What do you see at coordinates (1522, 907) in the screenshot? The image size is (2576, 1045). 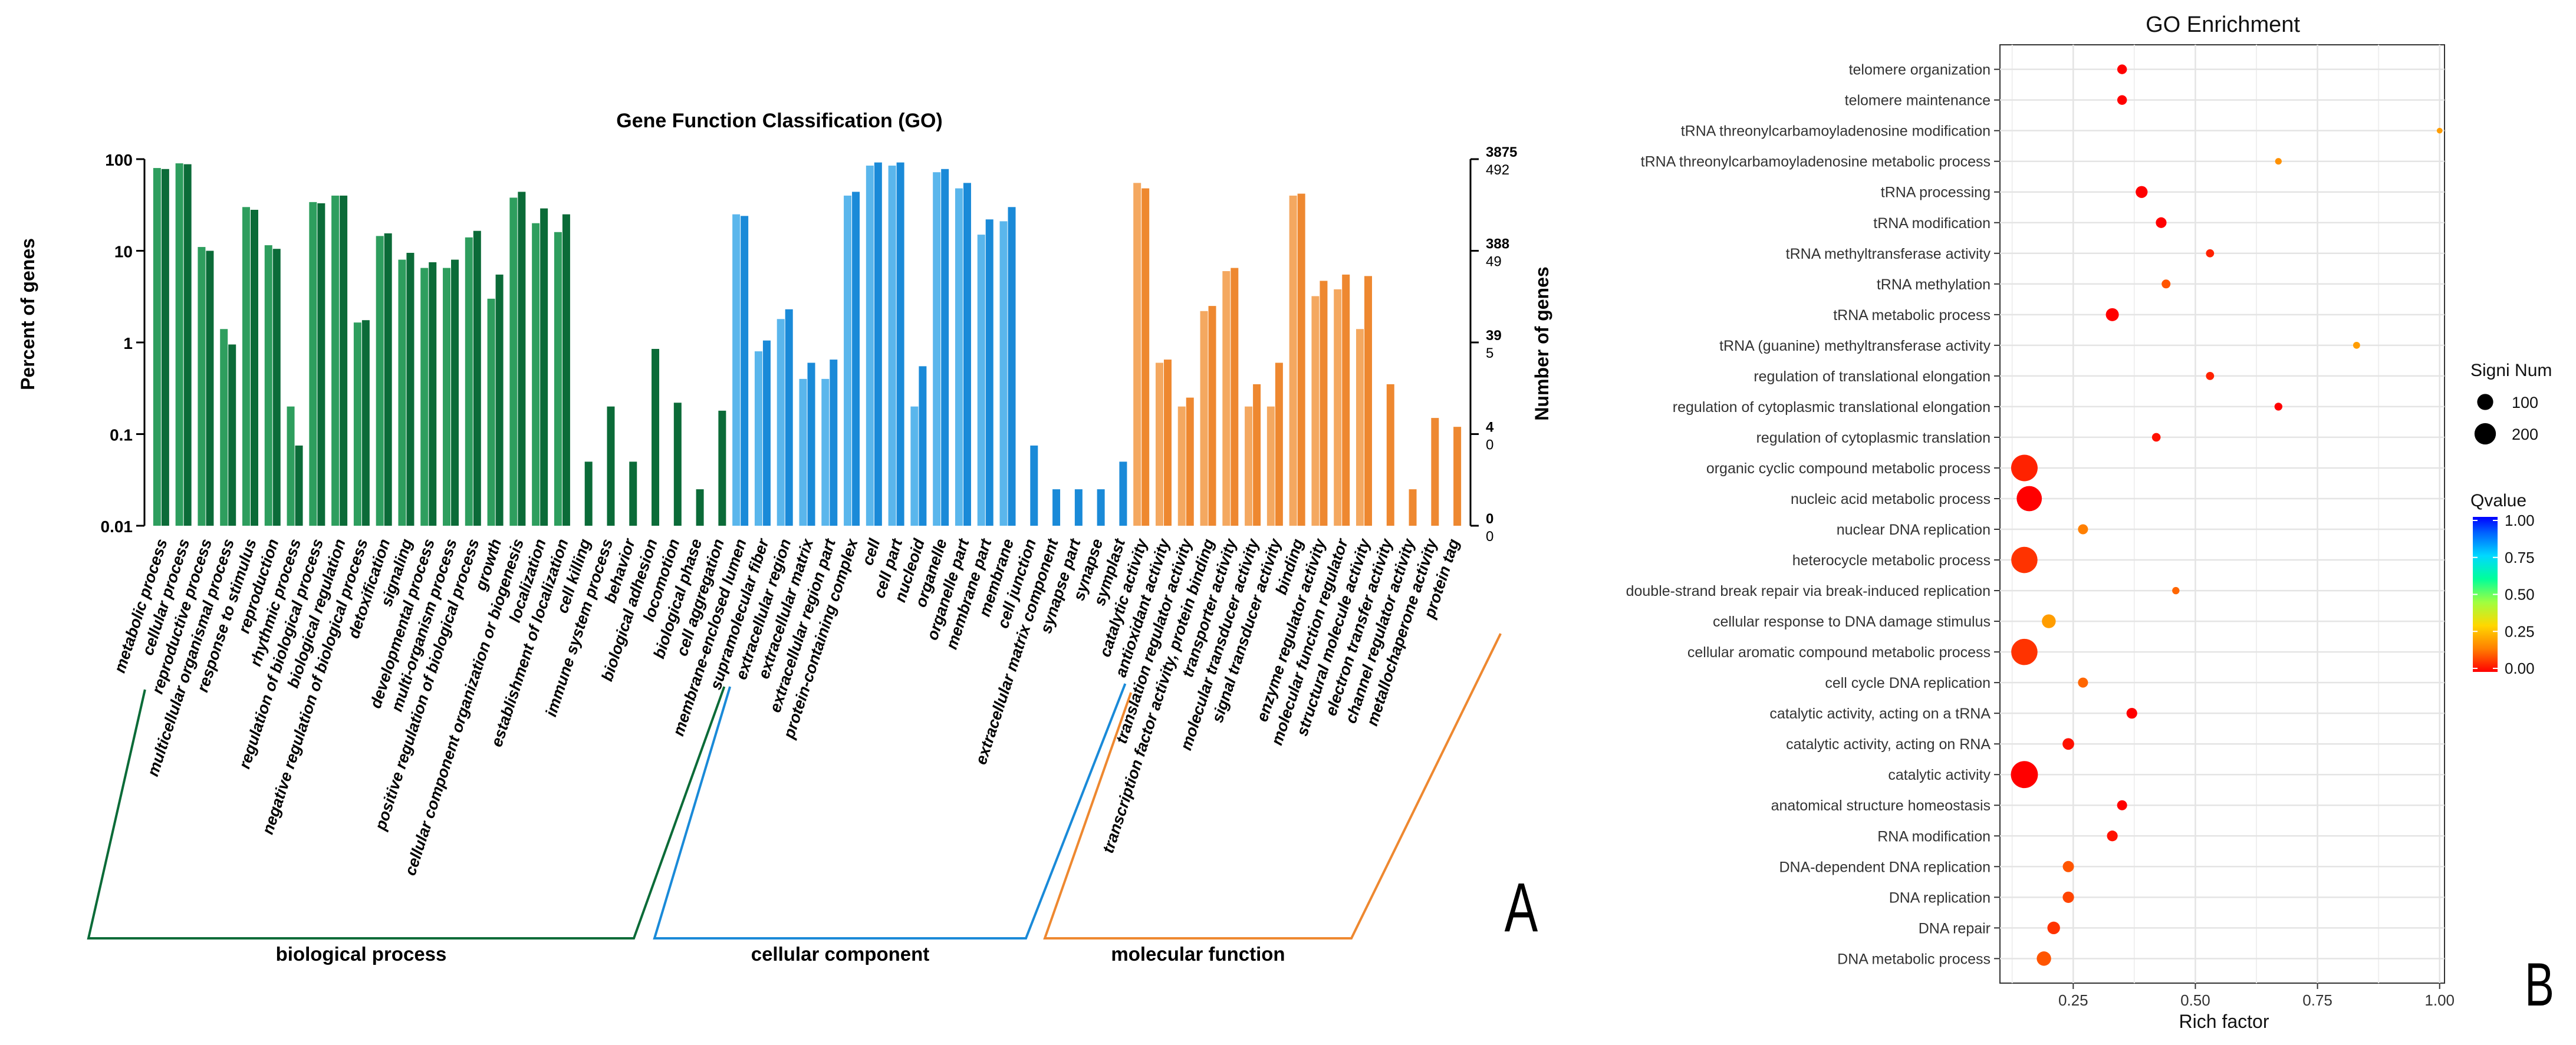 I see `panel-a-label: A` at bounding box center [1522, 907].